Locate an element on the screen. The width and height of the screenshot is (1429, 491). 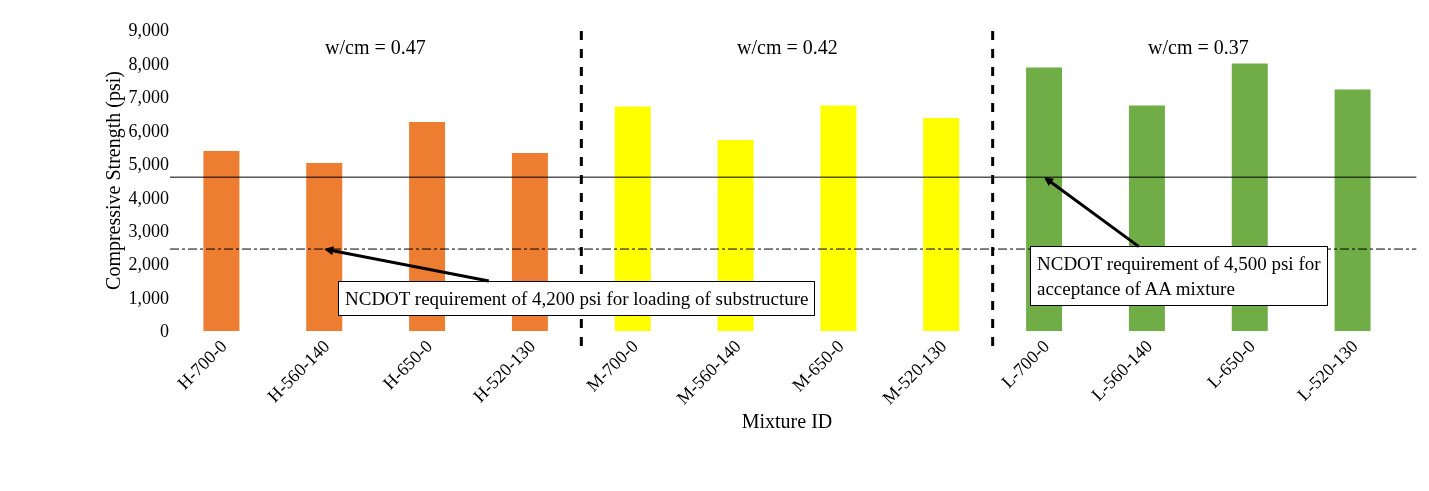
y-tick-label: 4,000 is located at coordinates (148, 197).